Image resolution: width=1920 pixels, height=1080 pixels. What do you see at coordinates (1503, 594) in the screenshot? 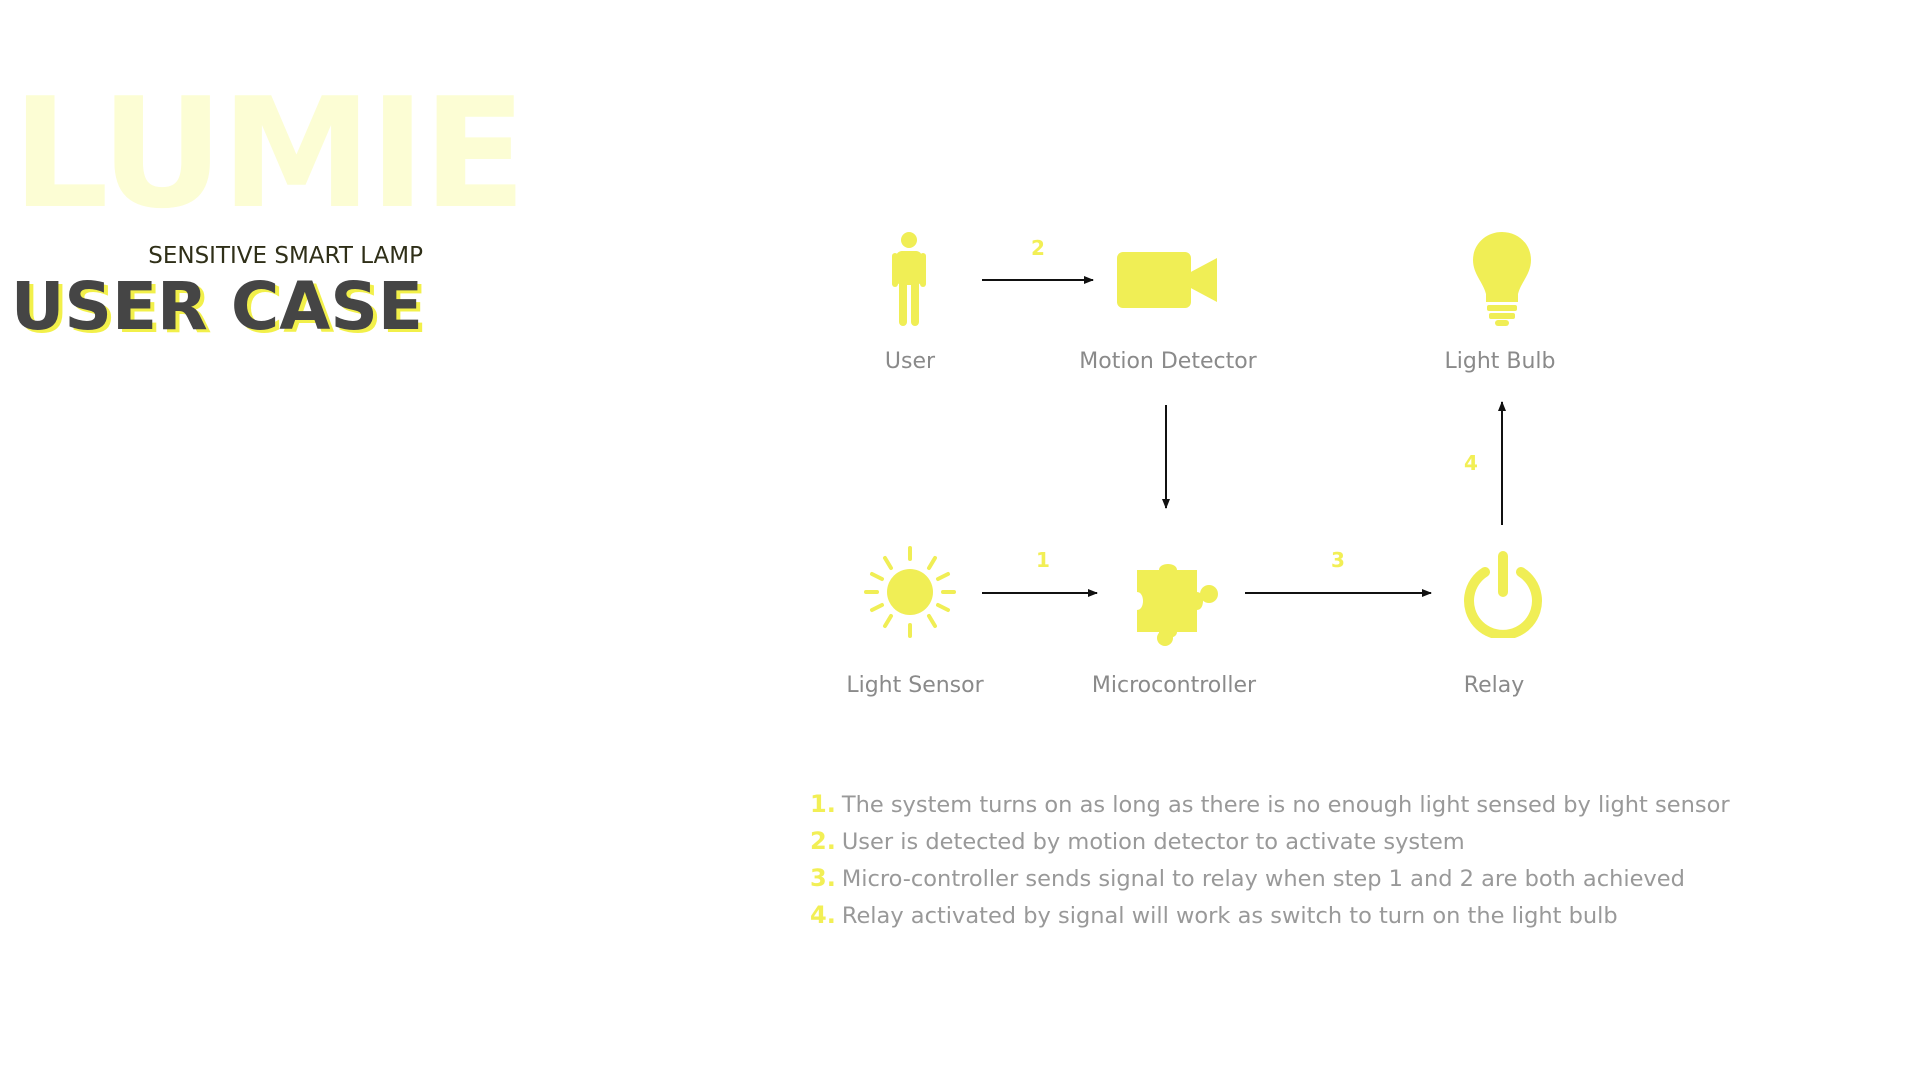
I see `power-icon` at bounding box center [1503, 594].